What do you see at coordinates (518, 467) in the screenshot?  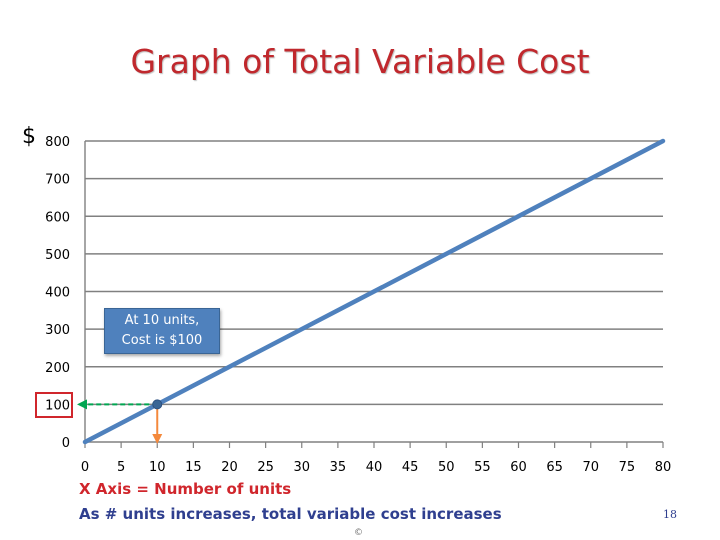 I see `x-tick-label-60: 60` at bounding box center [518, 467].